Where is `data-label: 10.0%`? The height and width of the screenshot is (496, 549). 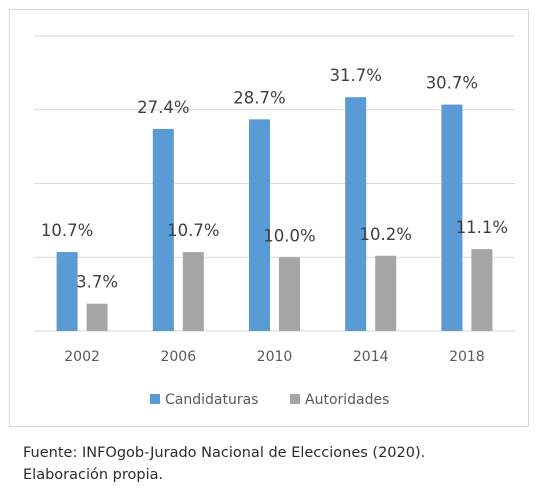
data-label: 10.0% is located at coordinates (289, 235).